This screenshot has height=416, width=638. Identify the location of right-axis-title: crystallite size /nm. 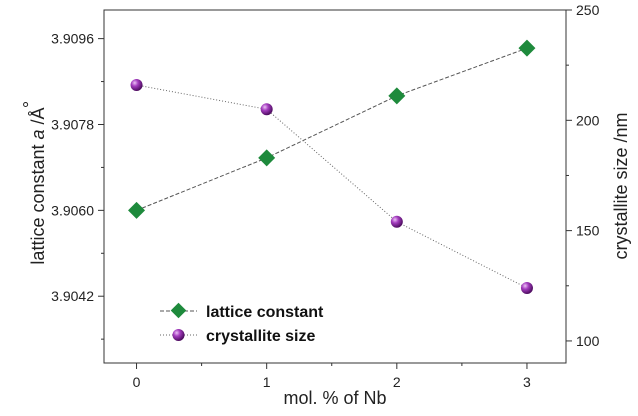
(621, 185).